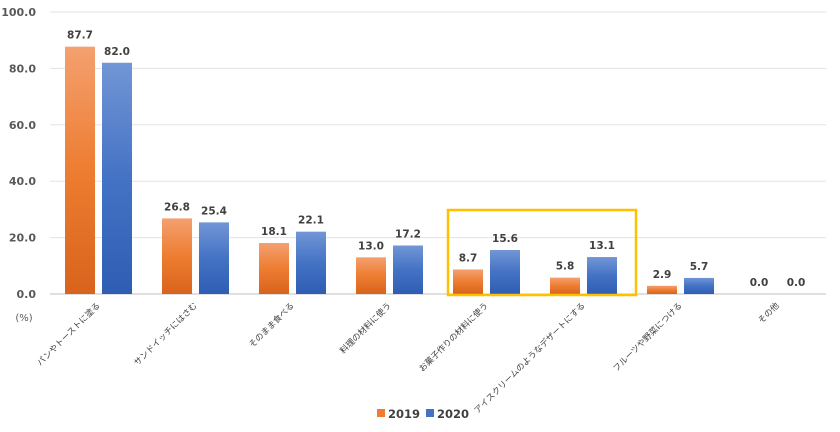 This screenshot has height=432, width=840. What do you see at coordinates (27, 294) in the screenshot?
I see `y-tick-label: 0.0` at bounding box center [27, 294].